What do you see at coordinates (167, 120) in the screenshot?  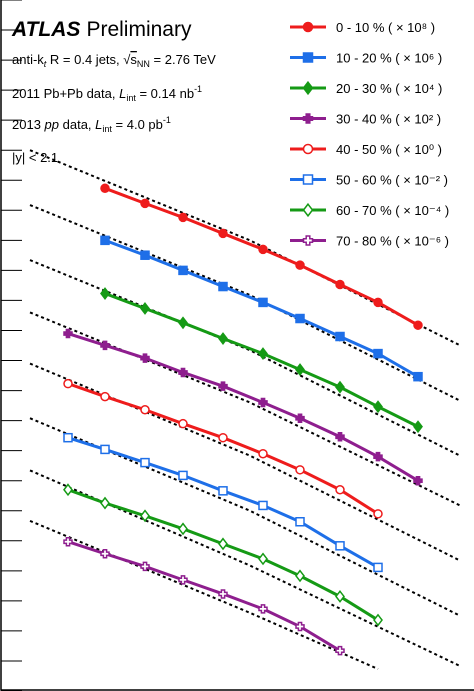 I see `part: -1` at bounding box center [167, 120].